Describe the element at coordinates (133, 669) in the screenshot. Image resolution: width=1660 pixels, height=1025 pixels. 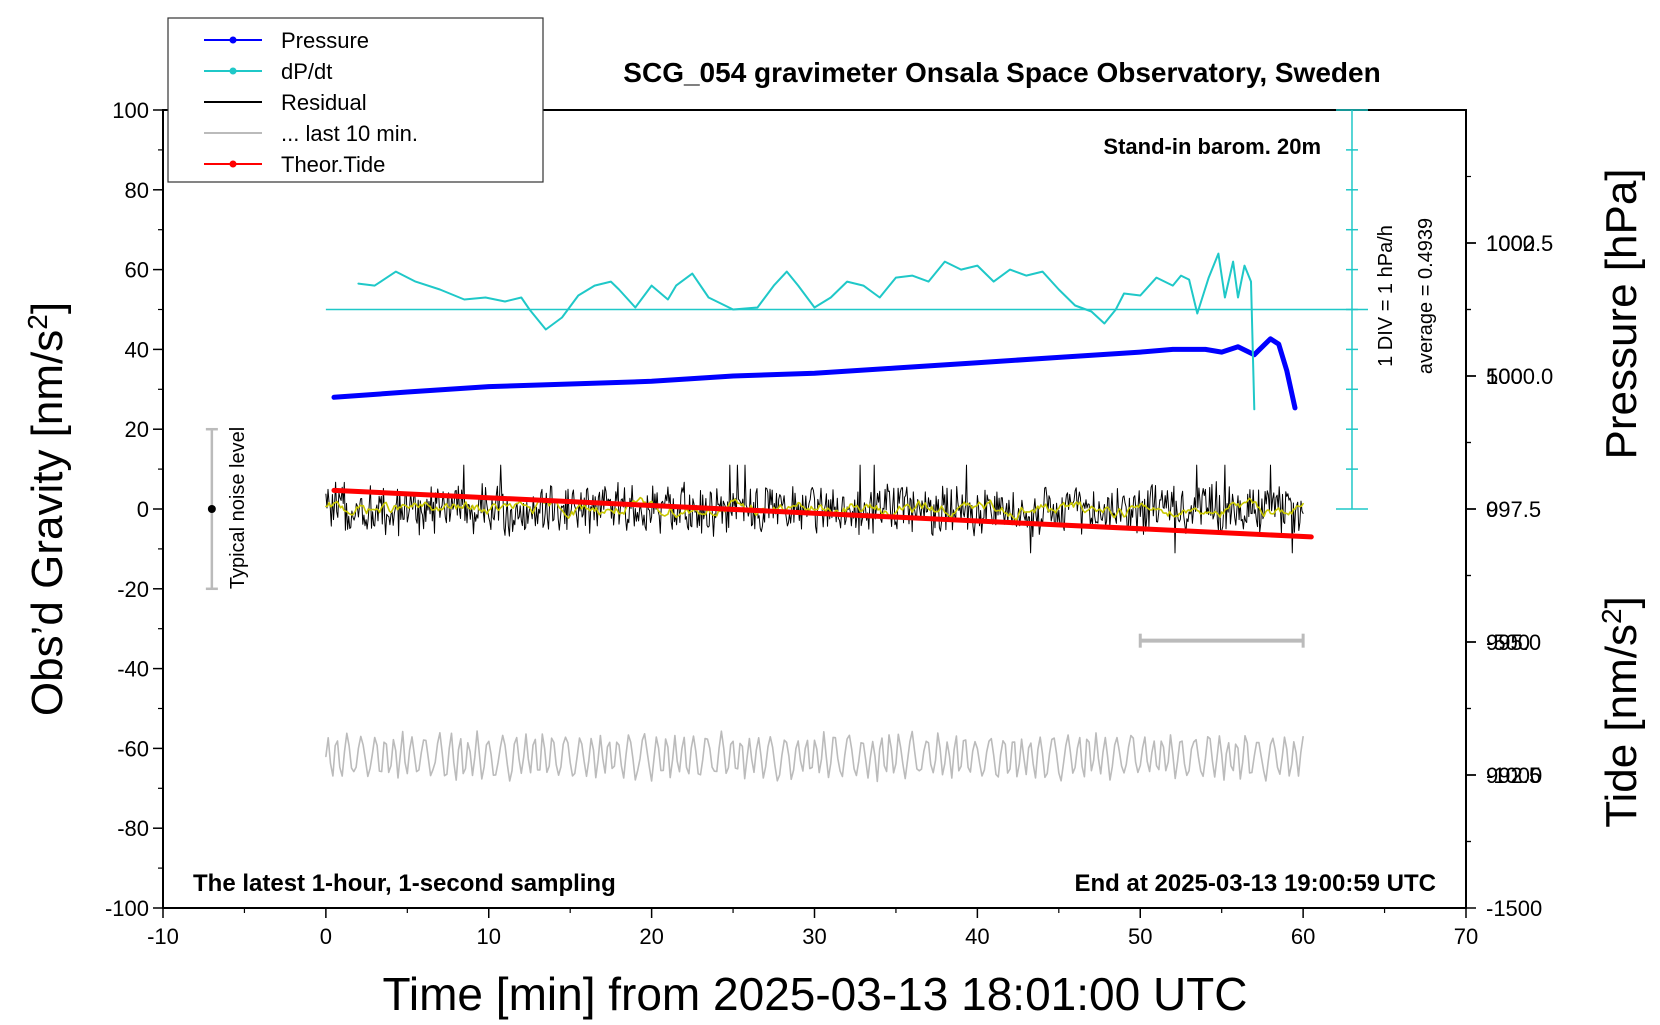
I see `y-left-tick-label: -40` at that location.